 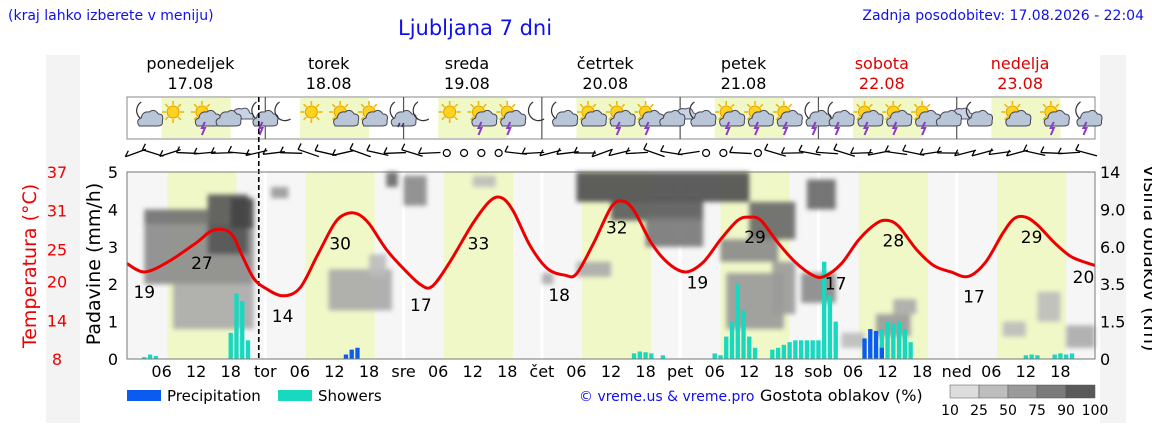 I want to click on temperature-label: 32, so click(x=617, y=228).